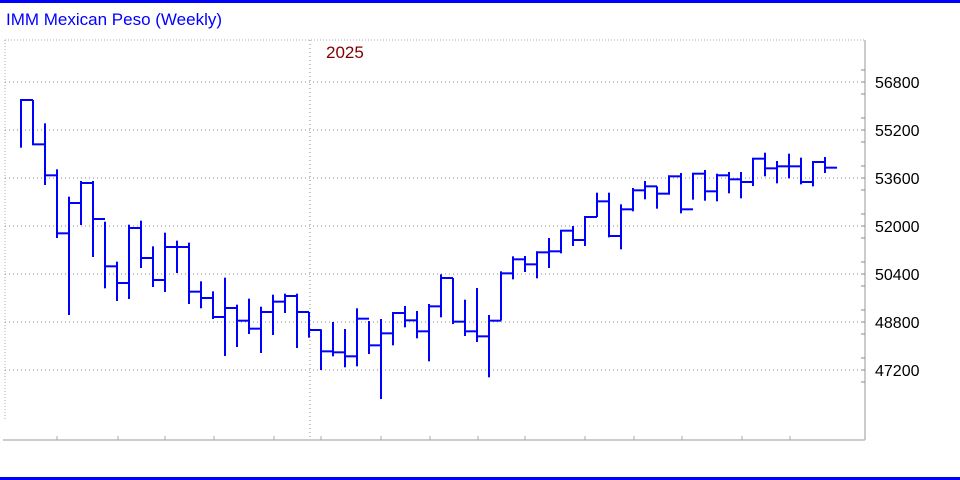 The image size is (960, 480). What do you see at coordinates (480, 1) in the screenshot?
I see `top-border` at bounding box center [480, 1].